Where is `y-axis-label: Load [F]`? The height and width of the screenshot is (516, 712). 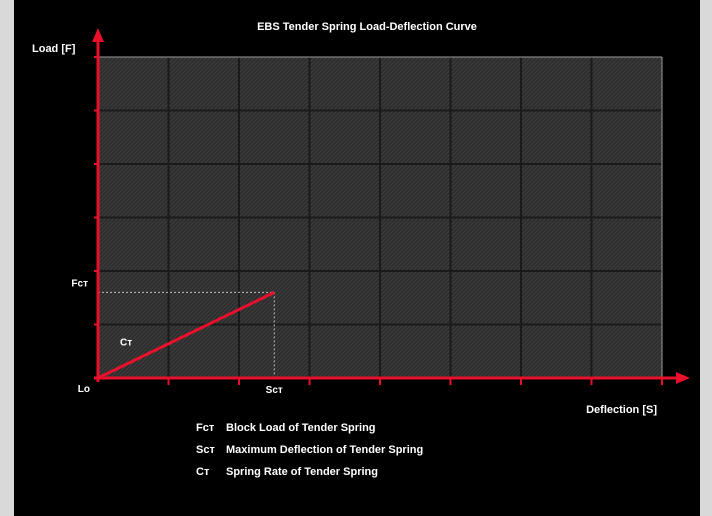
y-axis-label: Load [F] is located at coordinates (54, 49).